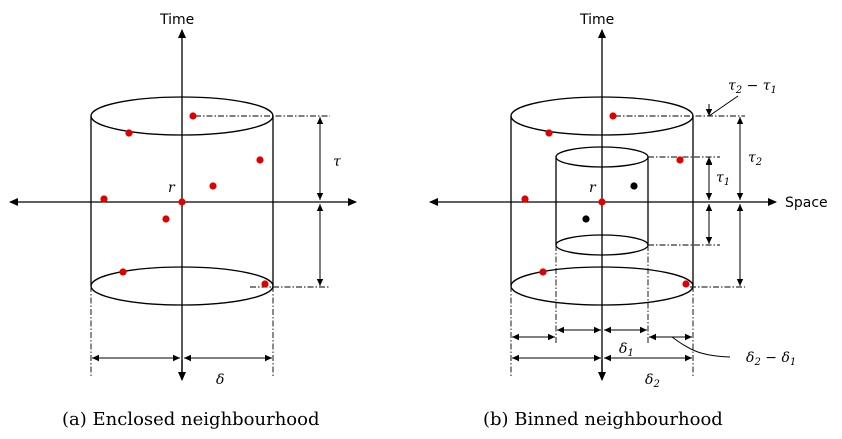 The width and height of the screenshot is (842, 439). What do you see at coordinates (701, 347) in the screenshot?
I see `delta-diff-leader` at bounding box center [701, 347].